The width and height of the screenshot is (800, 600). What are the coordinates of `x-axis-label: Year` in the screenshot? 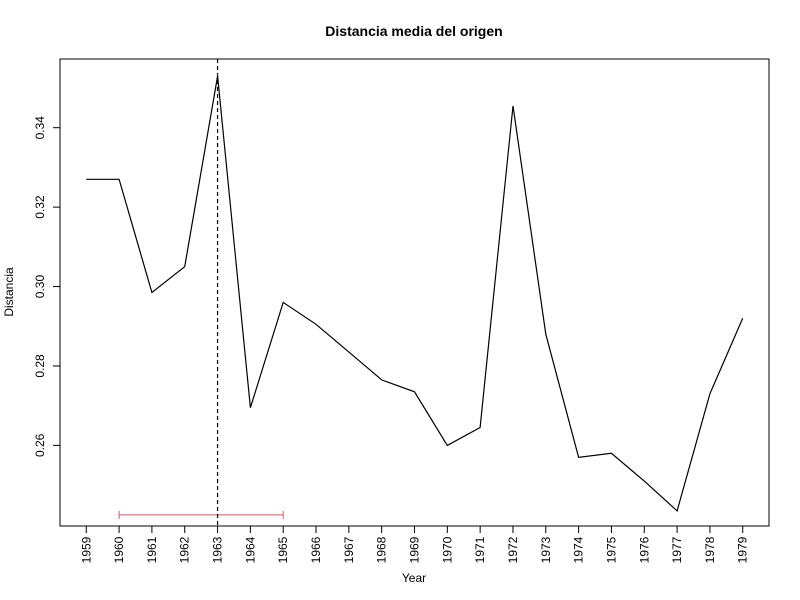 It's located at (414, 578).